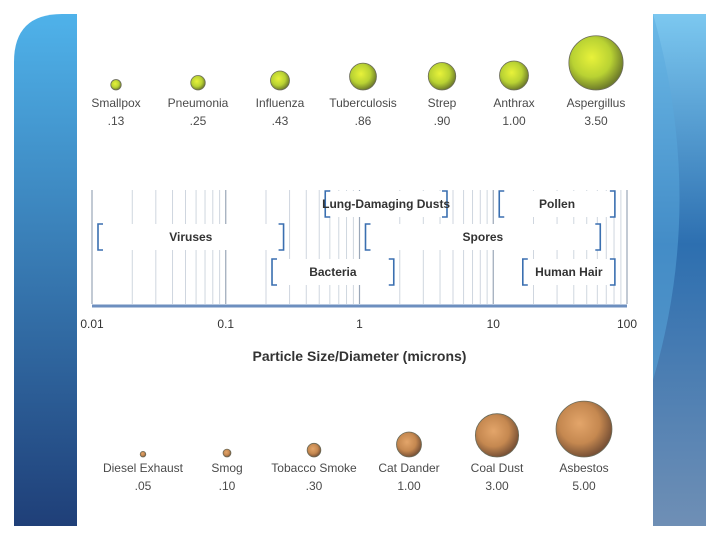 The width and height of the screenshot is (720, 540). I want to click on particle-influenza: Influenza .43, so click(280, 99).